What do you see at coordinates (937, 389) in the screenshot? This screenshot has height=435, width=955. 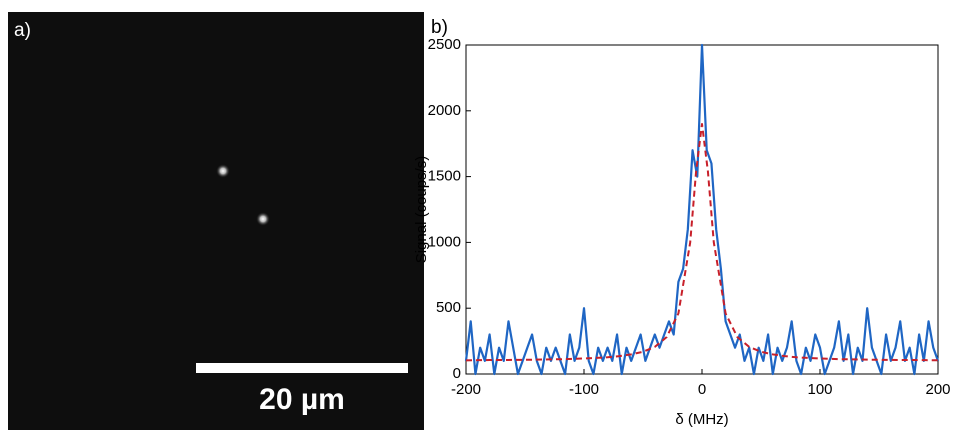 I see `x-tick-label: 200` at bounding box center [937, 389].